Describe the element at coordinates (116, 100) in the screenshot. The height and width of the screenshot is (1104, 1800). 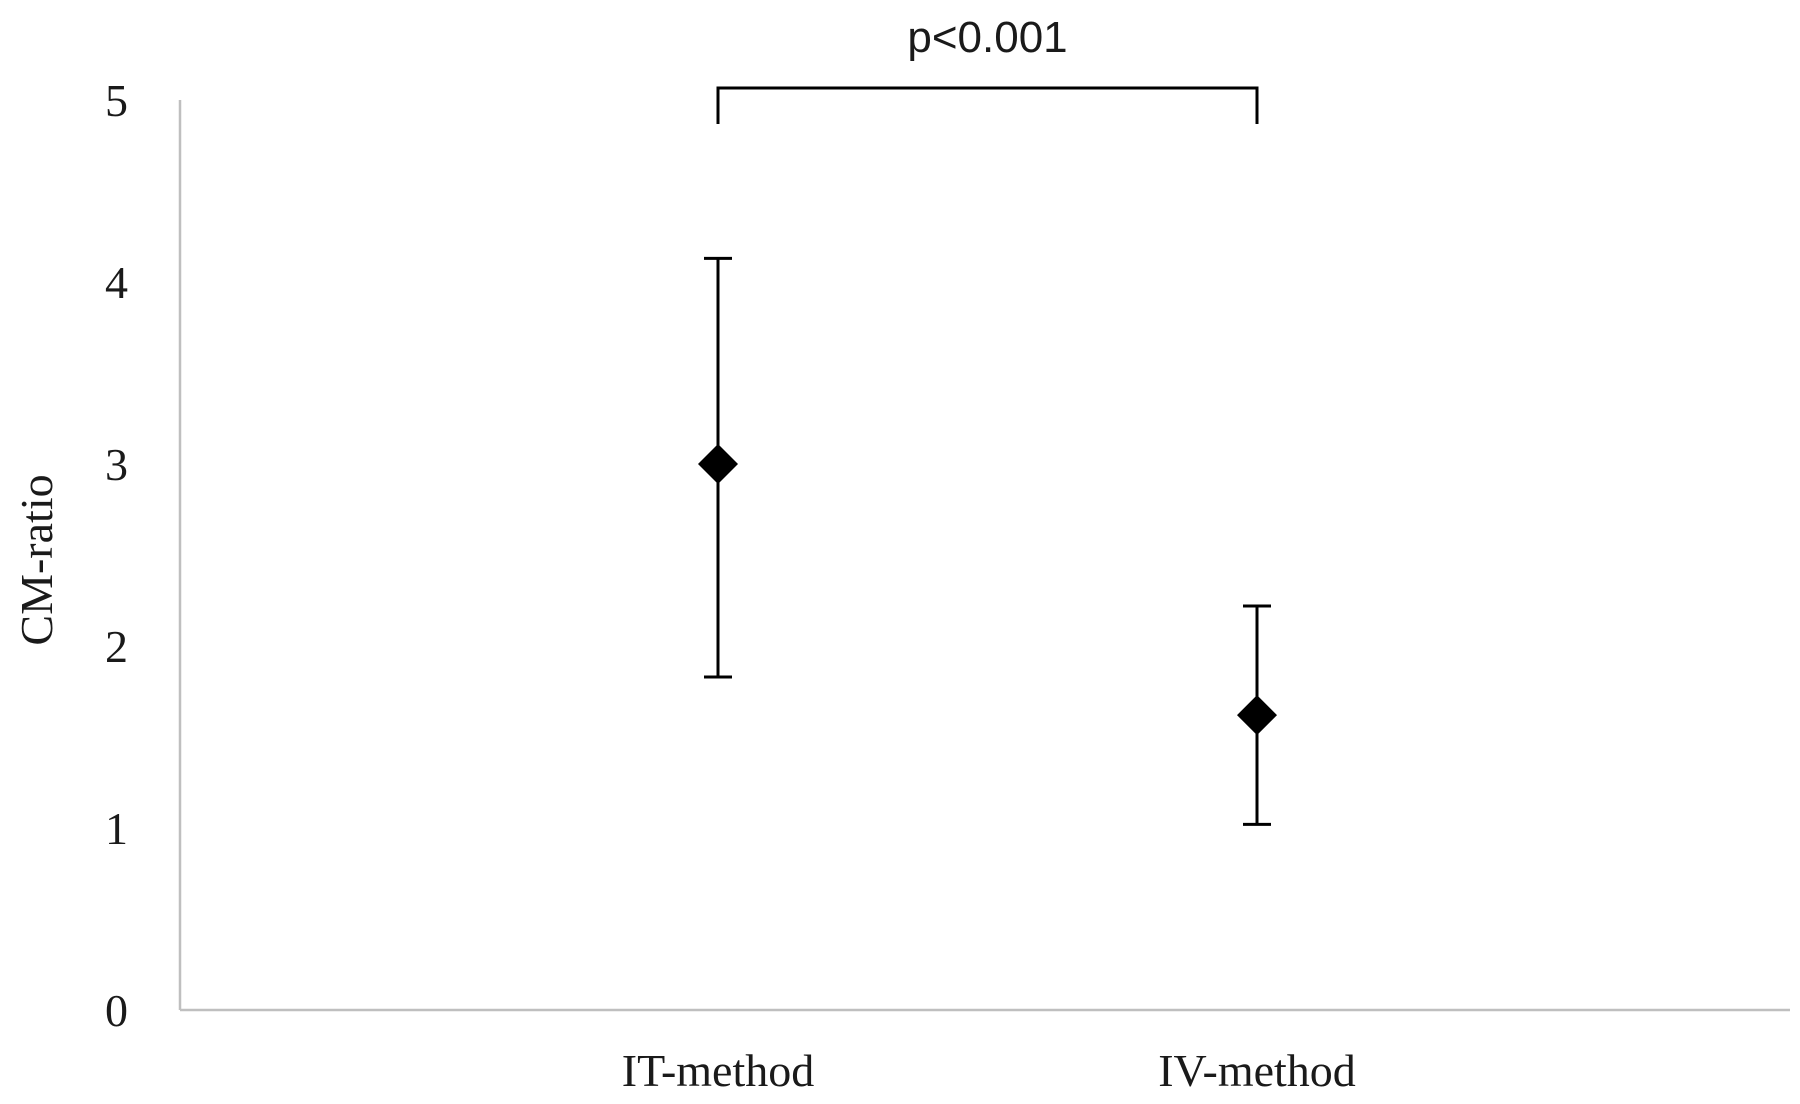
I see `y-tick-label: 5` at that location.